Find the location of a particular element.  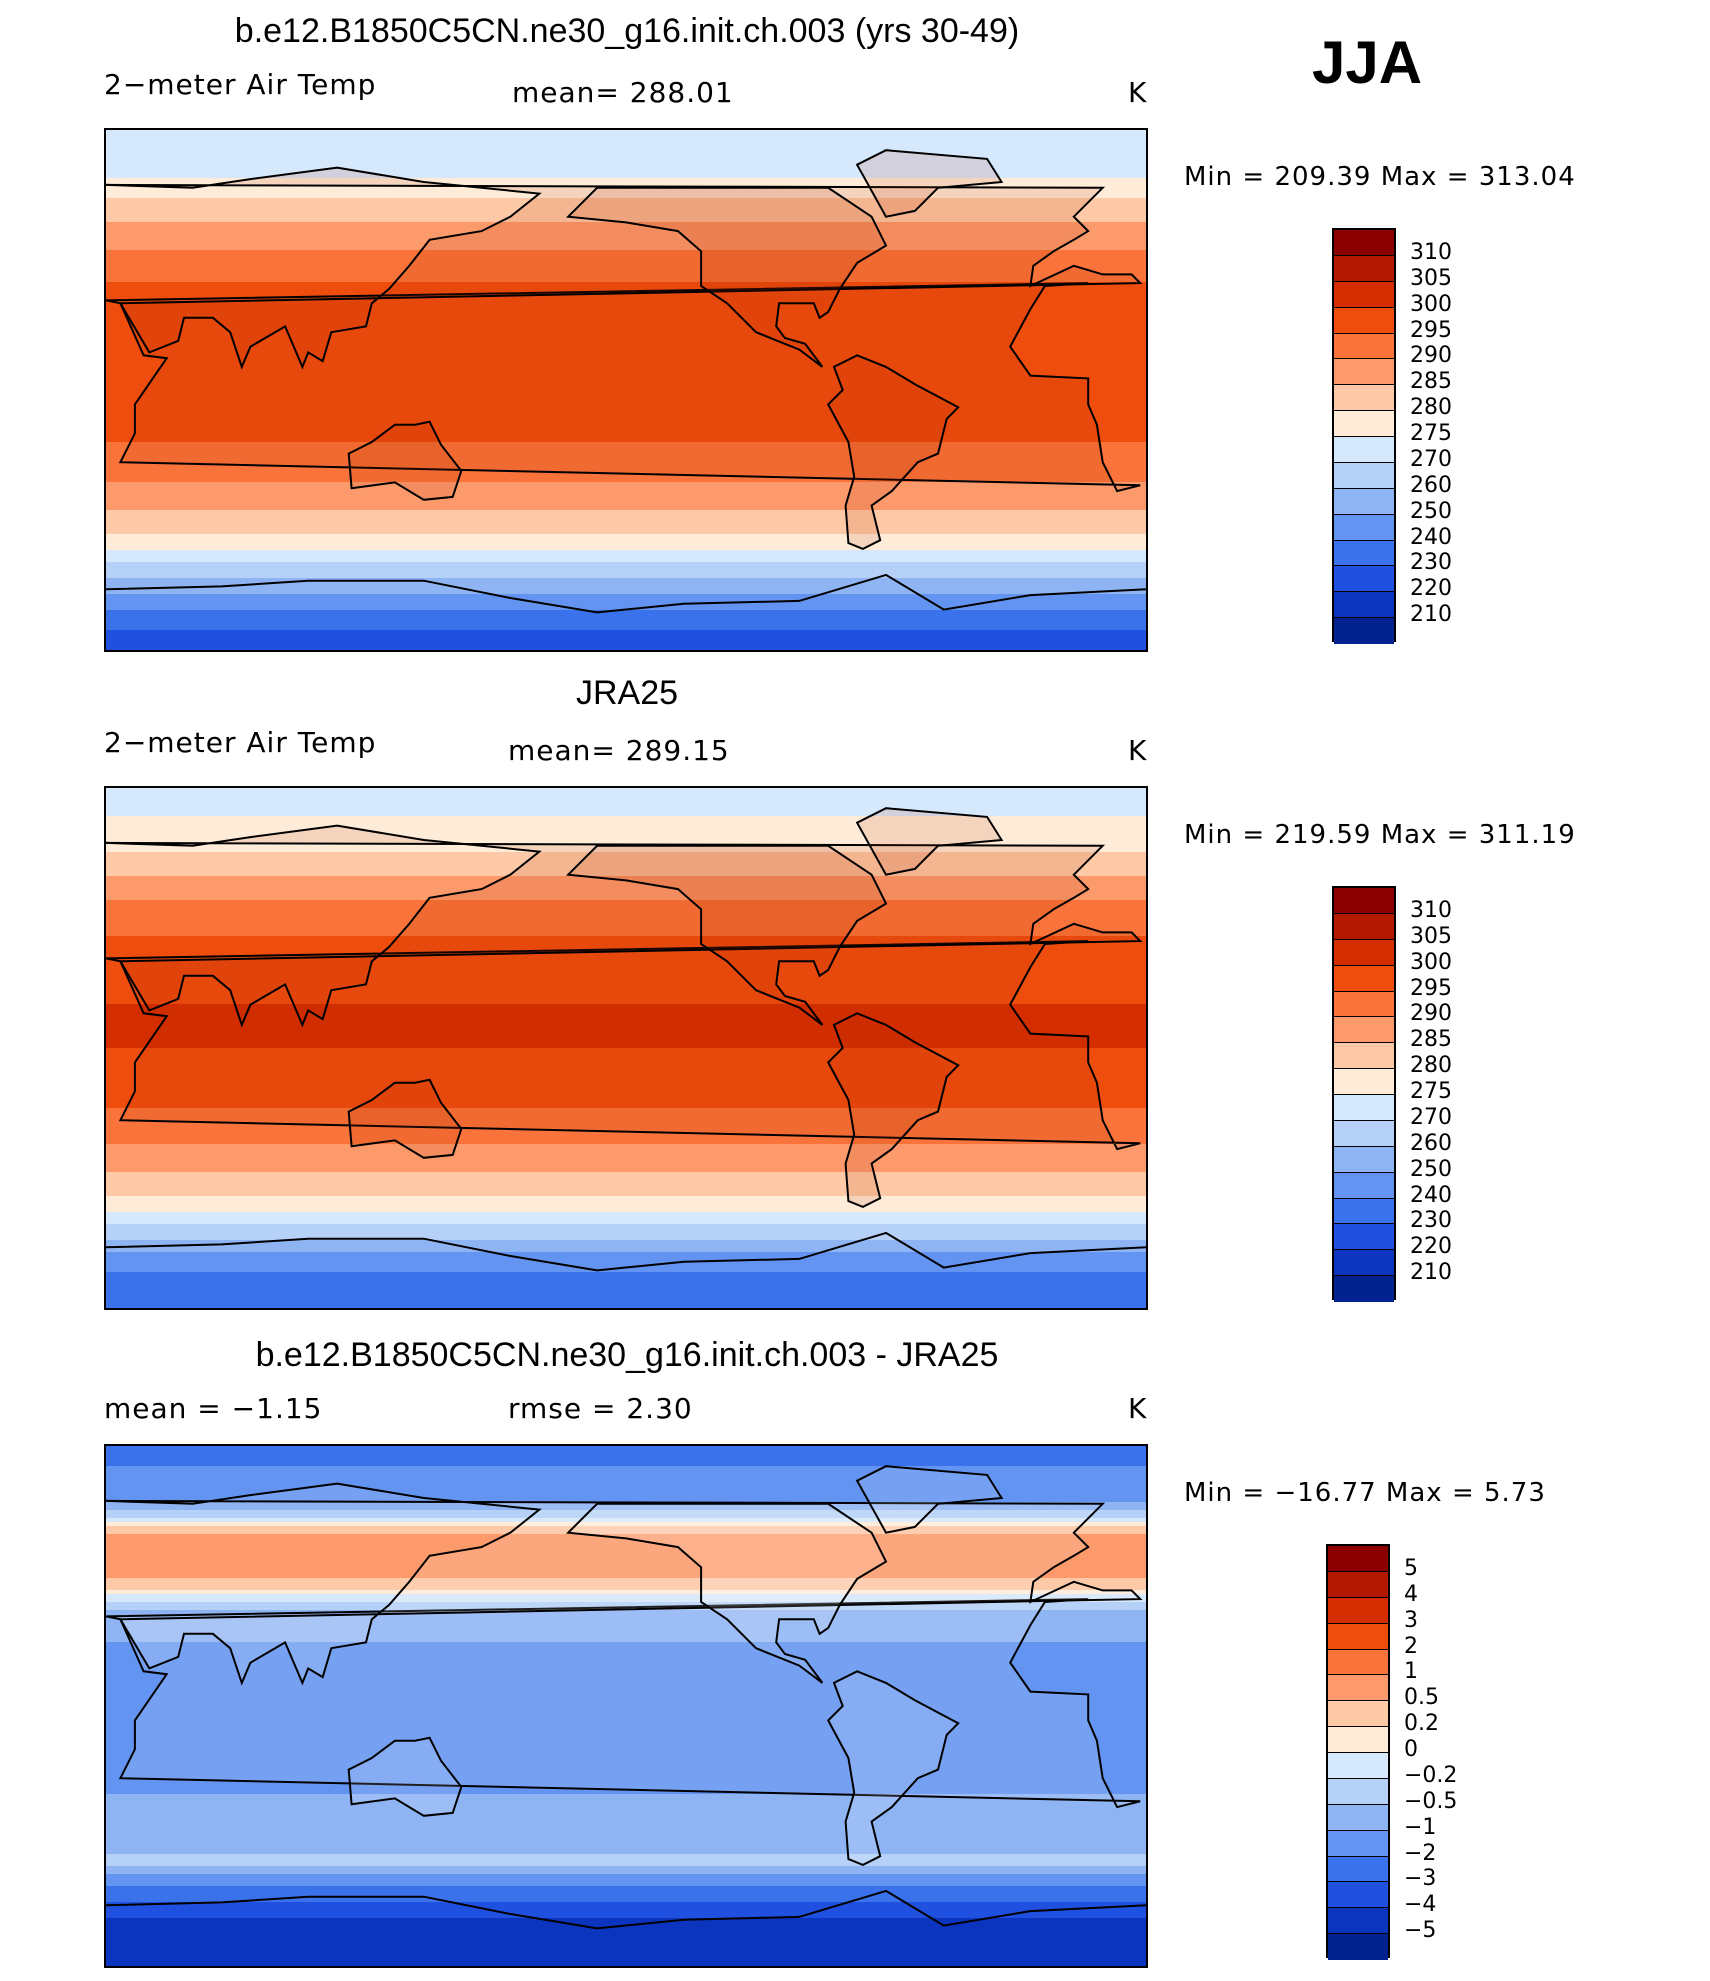

colorbar-tick-label: 230 is located at coordinates (1431, 1221).